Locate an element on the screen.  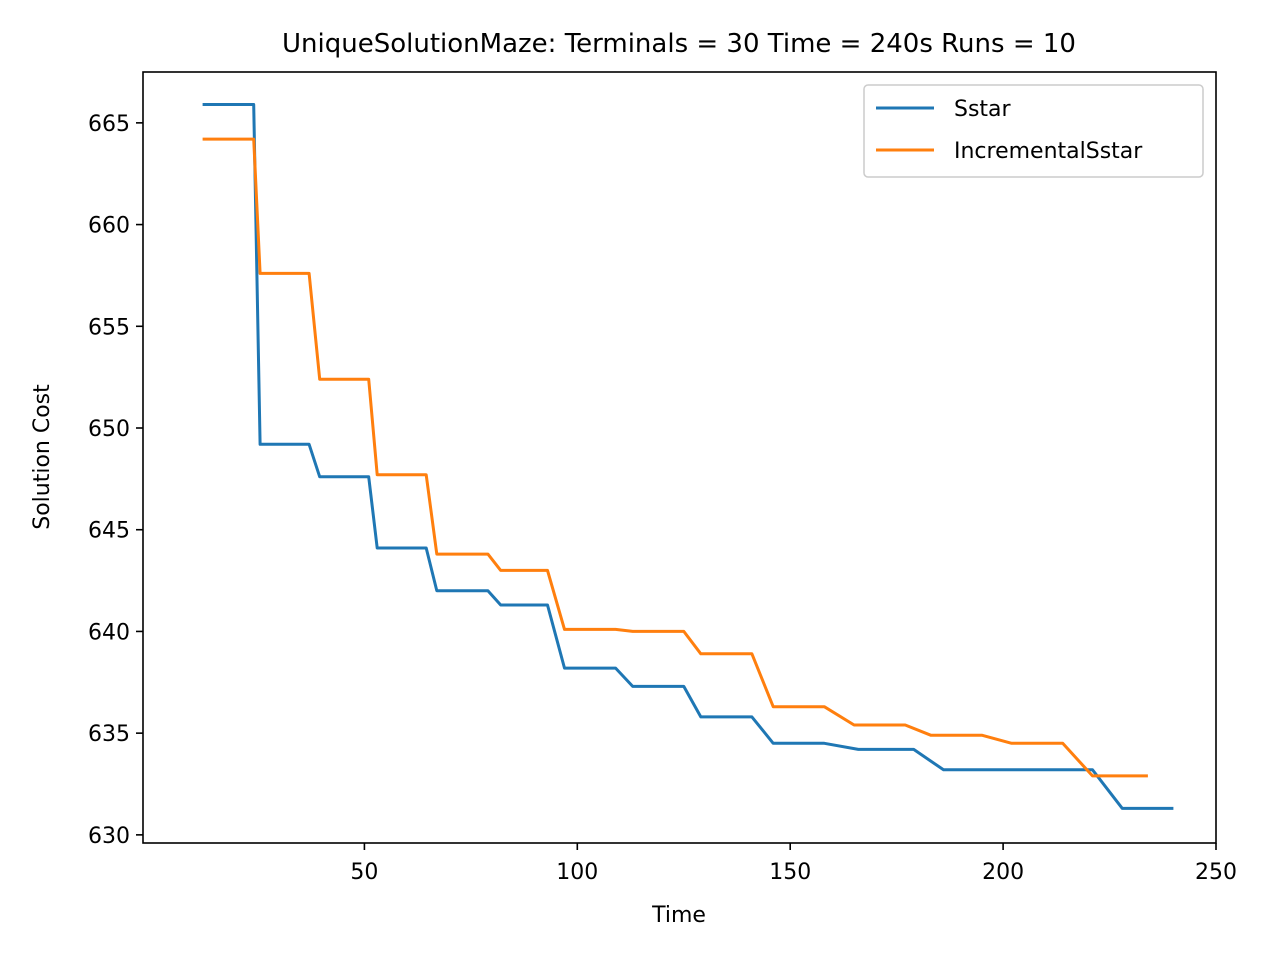
y-tick-label: 645 is located at coordinates (109, 531).